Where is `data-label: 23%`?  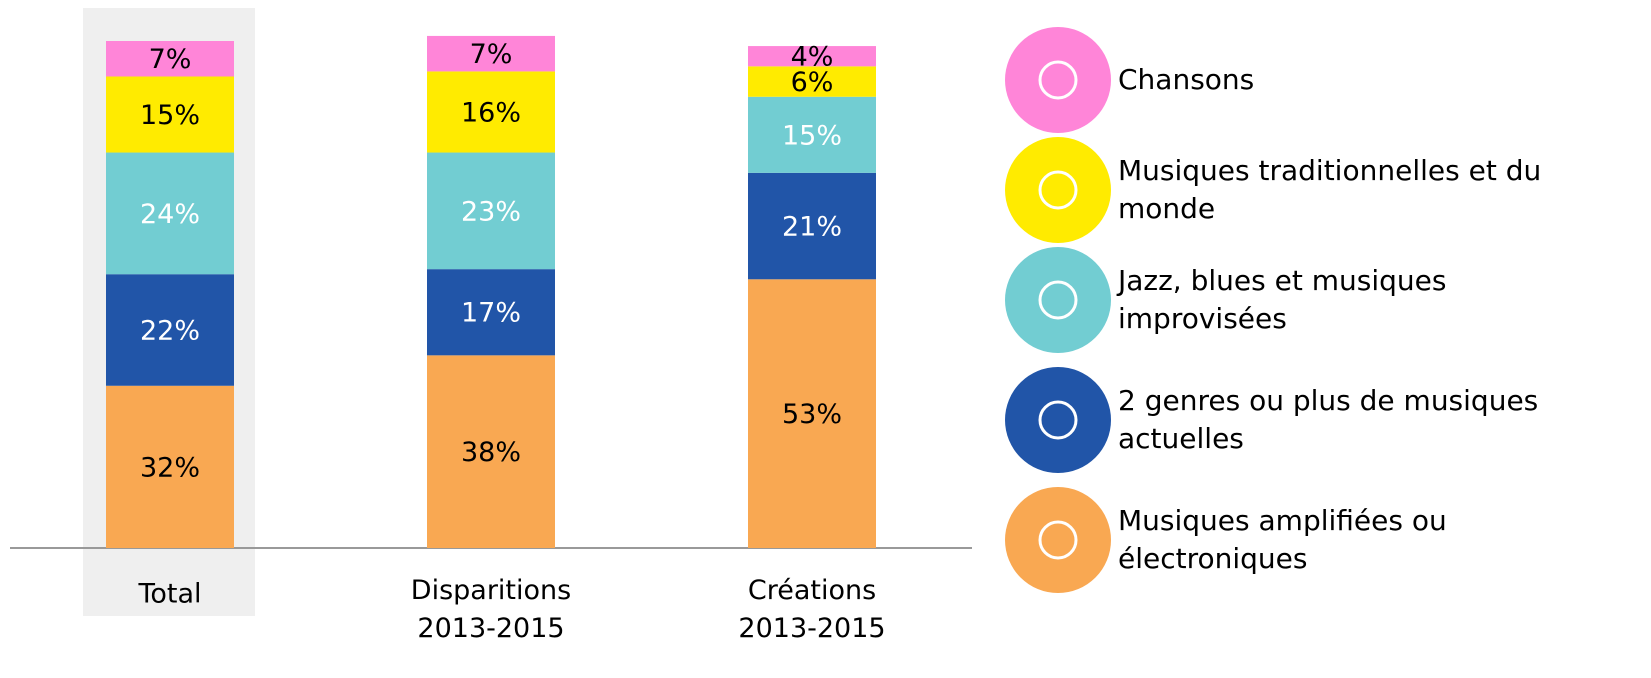
data-label: 23% is located at coordinates (491, 211).